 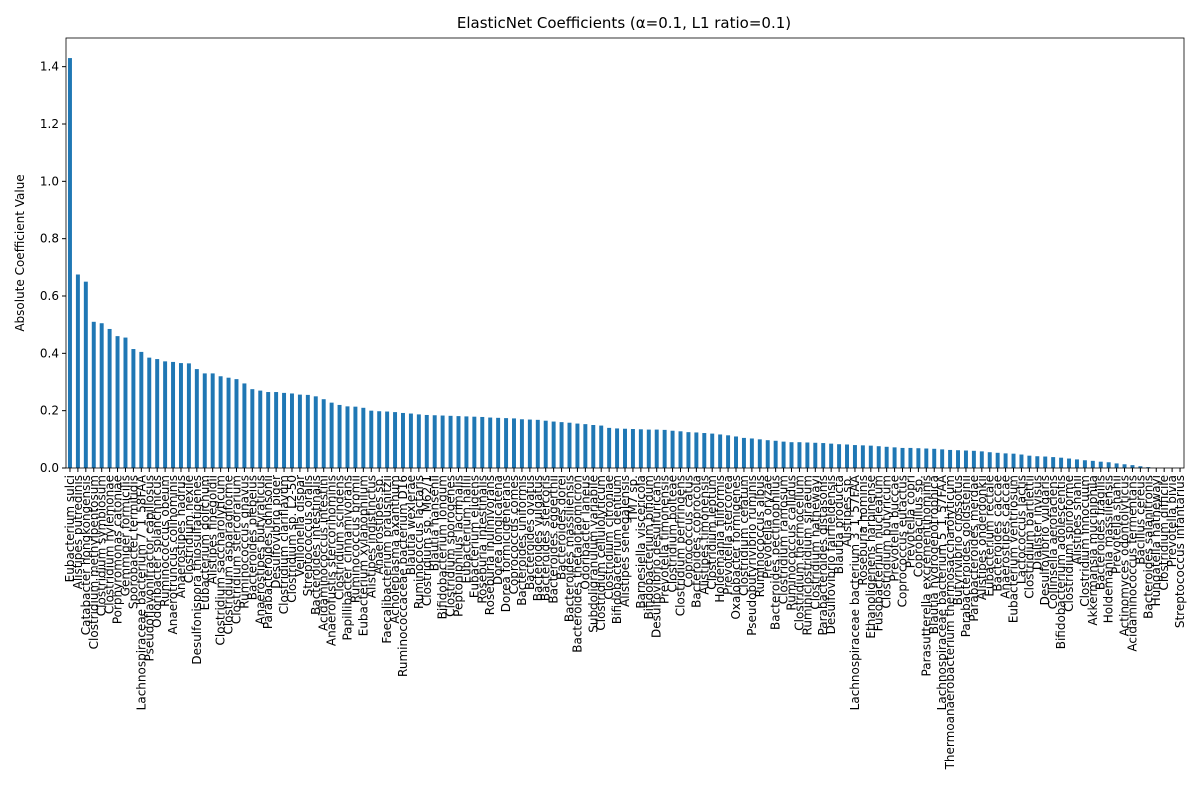 I want to click on x-tick-label: Odoribacter laneus, so click(x=585, y=532).